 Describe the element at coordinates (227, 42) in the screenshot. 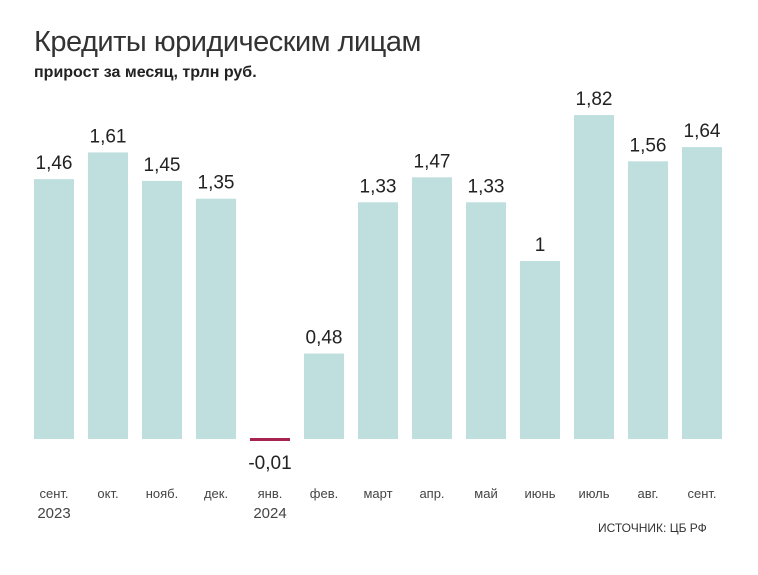

I see `chart-title: Кредиты юридическим лицам` at that location.